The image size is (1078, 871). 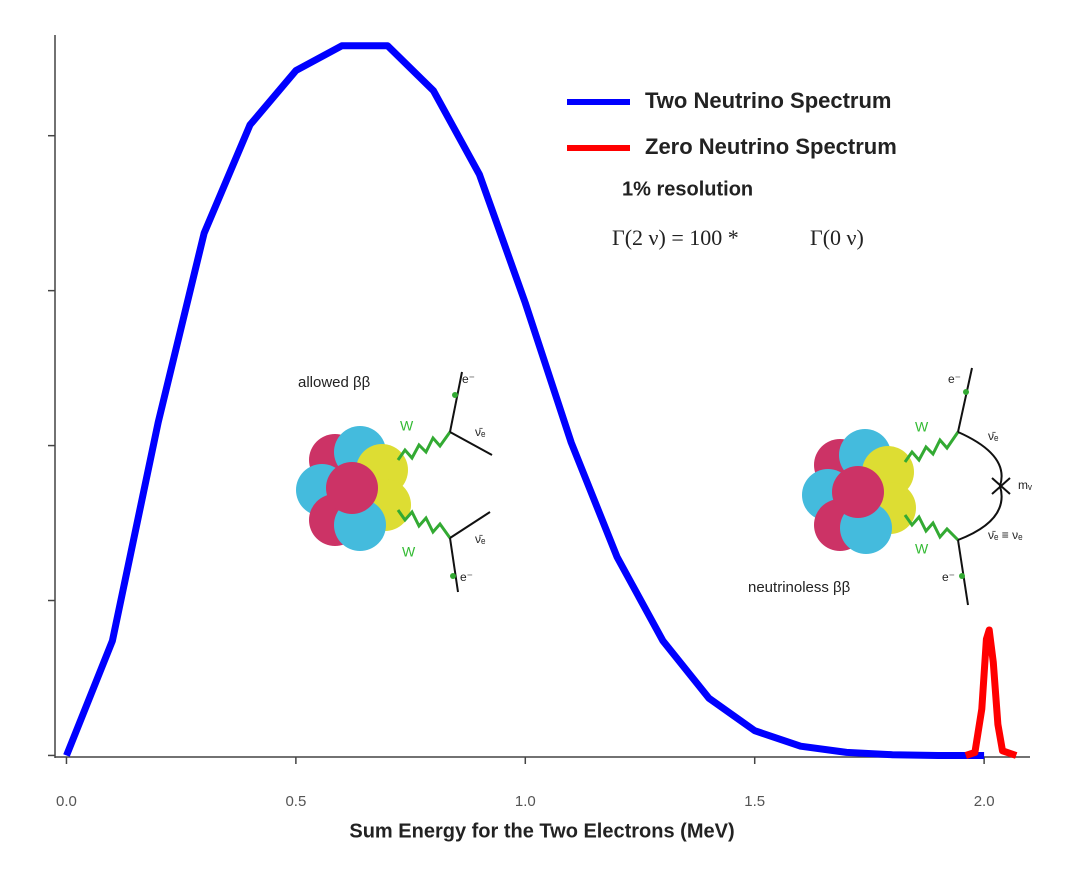 I want to click on x-axis-label: Sum Energy for the Two Electrons (MeV), so click(x=541, y=831).